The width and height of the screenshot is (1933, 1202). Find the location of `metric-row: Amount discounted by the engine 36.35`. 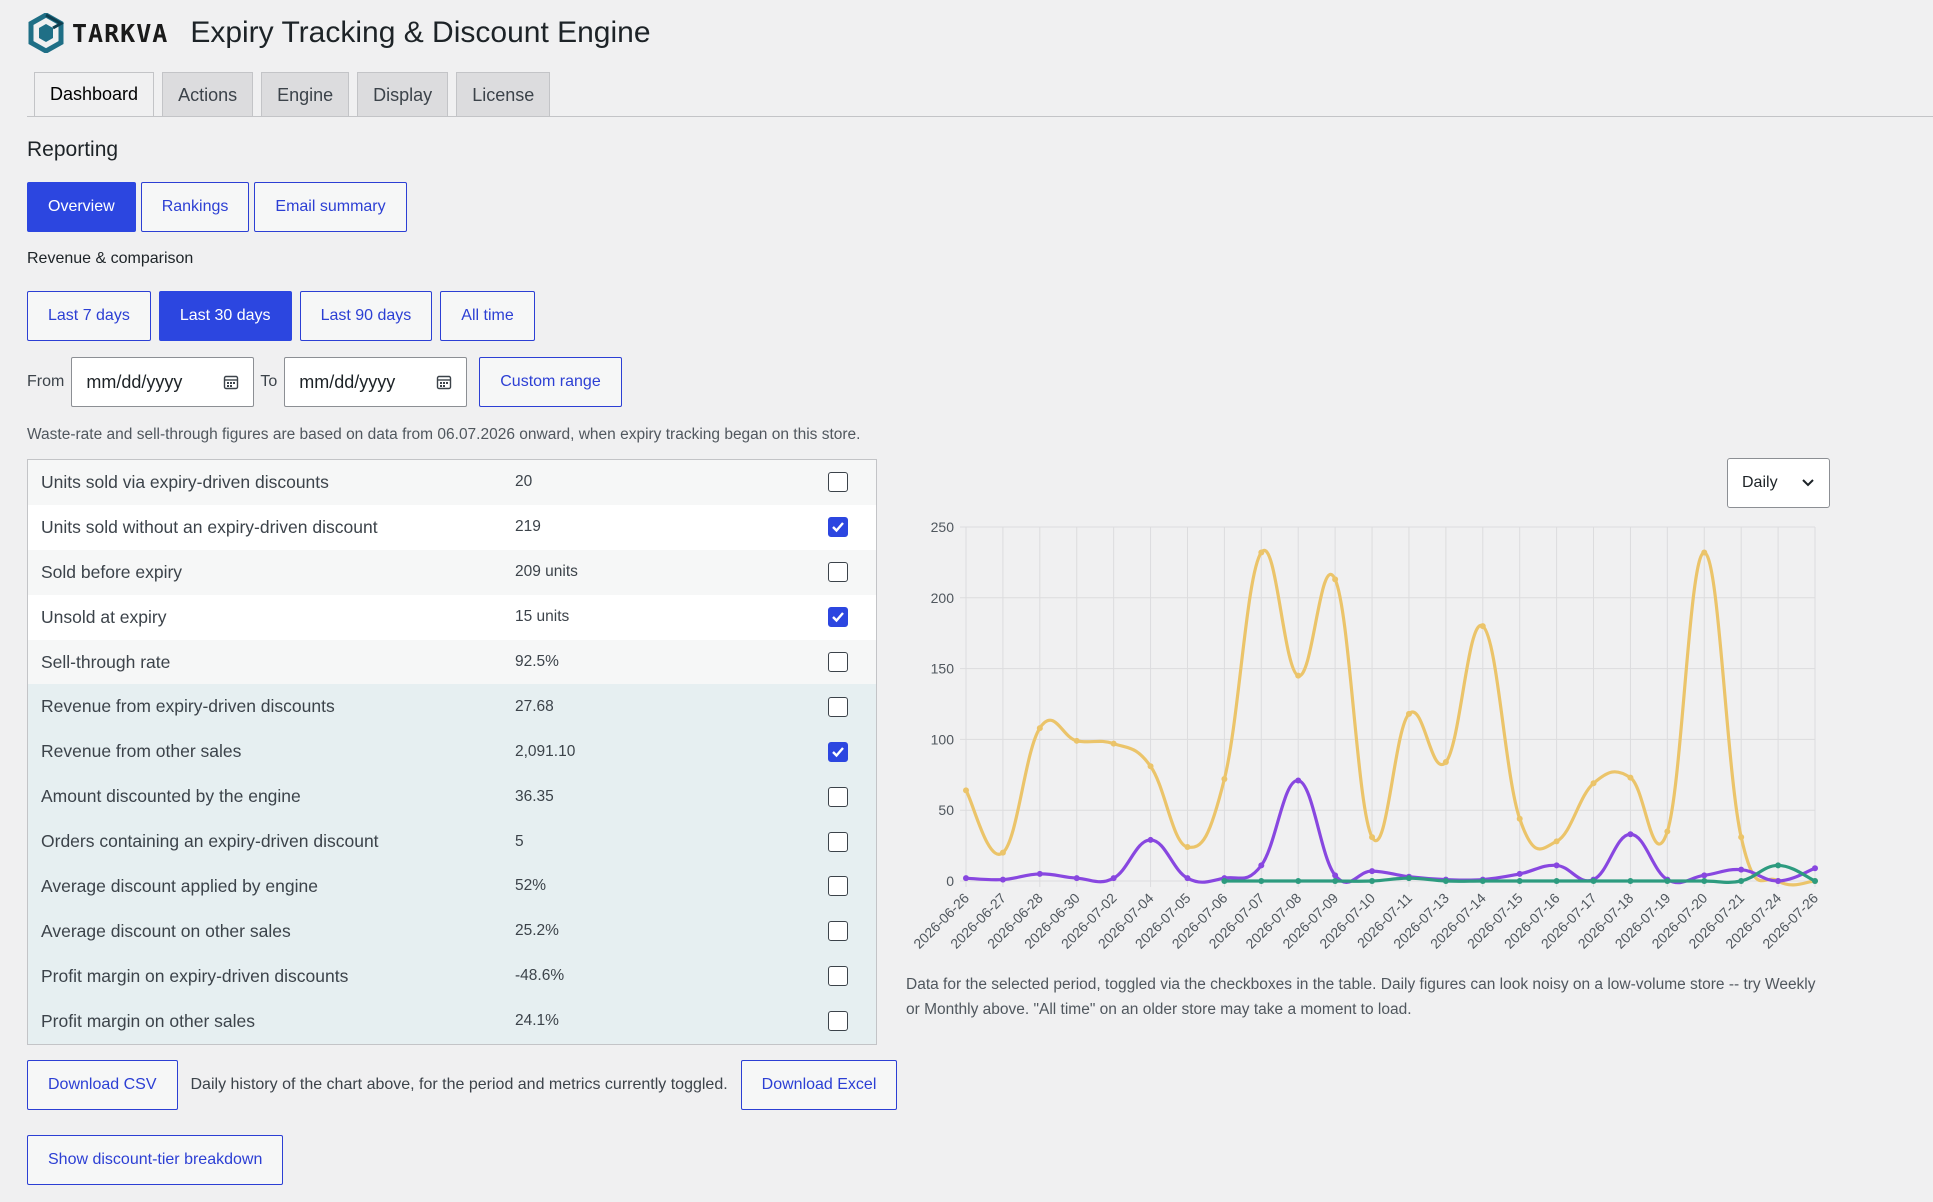

metric-row: Amount discounted by the engine 36.35 is located at coordinates (452, 797).